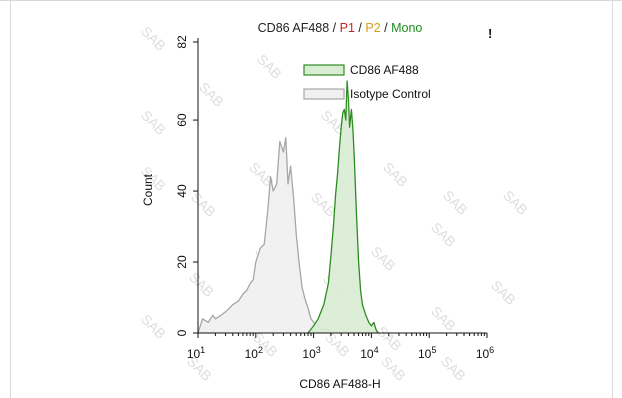 The height and width of the screenshot is (398, 622). Describe the element at coordinates (254, 353) in the screenshot. I see `x-tick-label: 10²` at that location.